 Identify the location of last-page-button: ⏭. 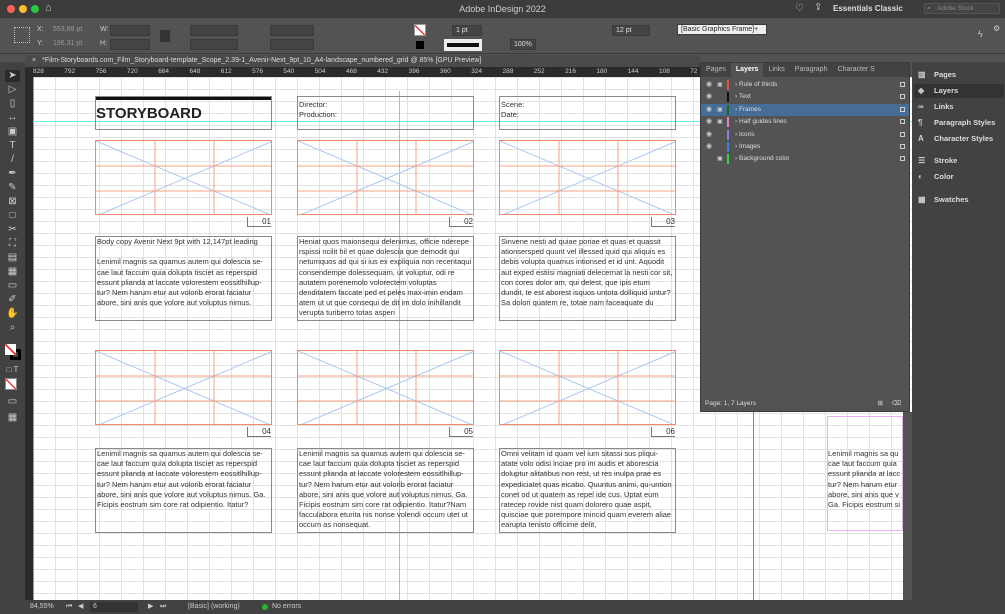
(163, 606).